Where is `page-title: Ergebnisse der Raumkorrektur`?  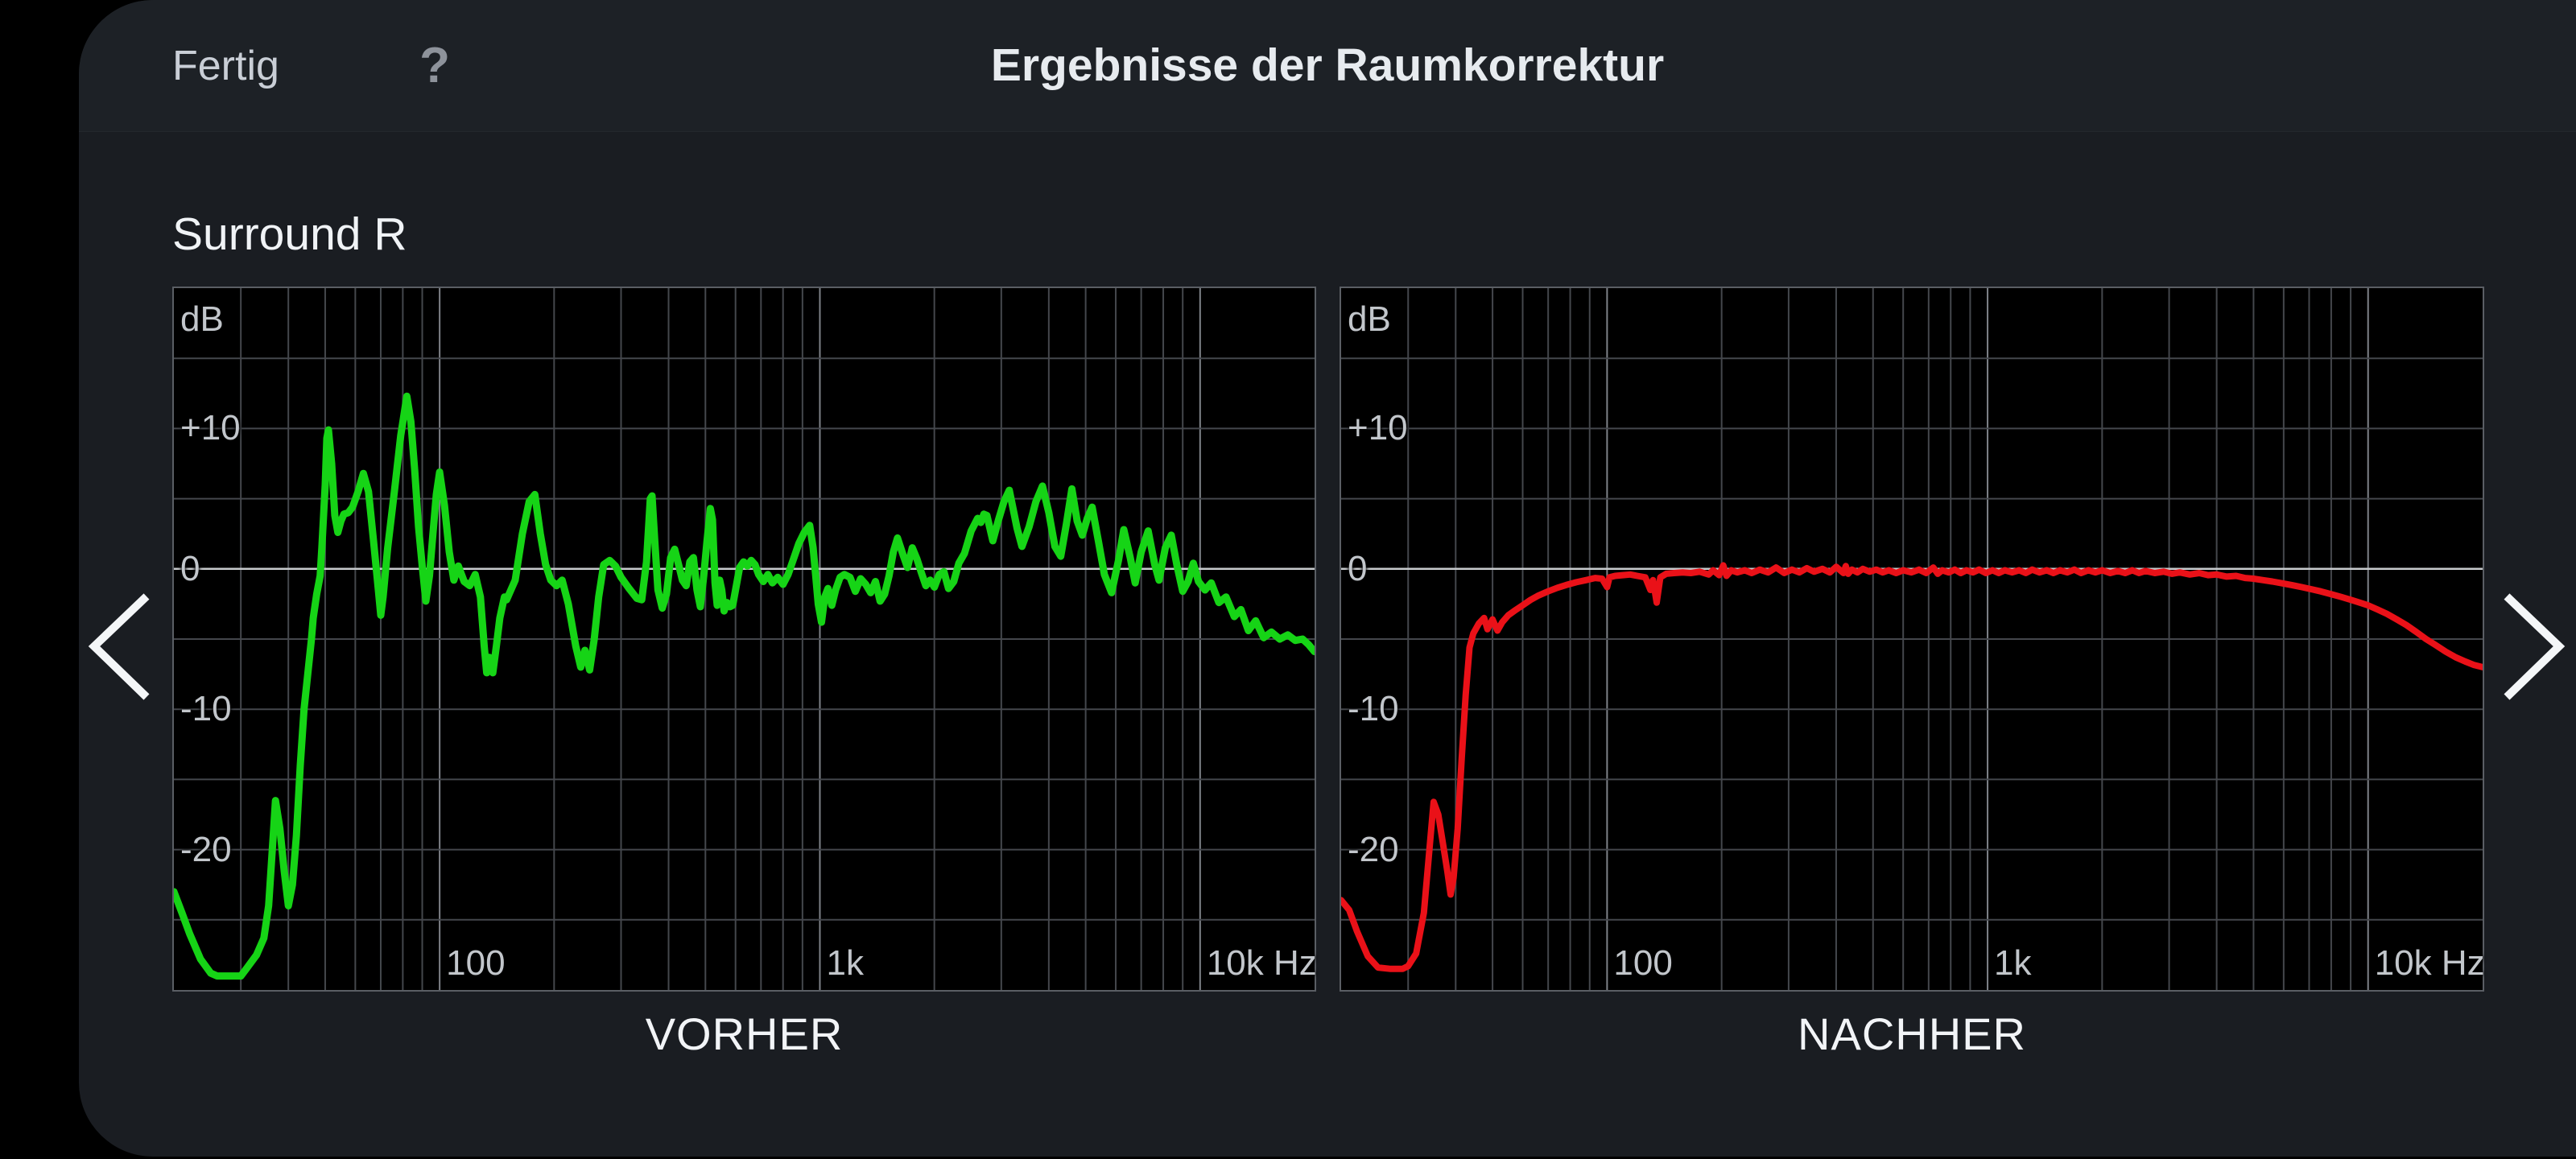
page-title: Ergebnisse der Raumkorrektur is located at coordinates (1327, 65).